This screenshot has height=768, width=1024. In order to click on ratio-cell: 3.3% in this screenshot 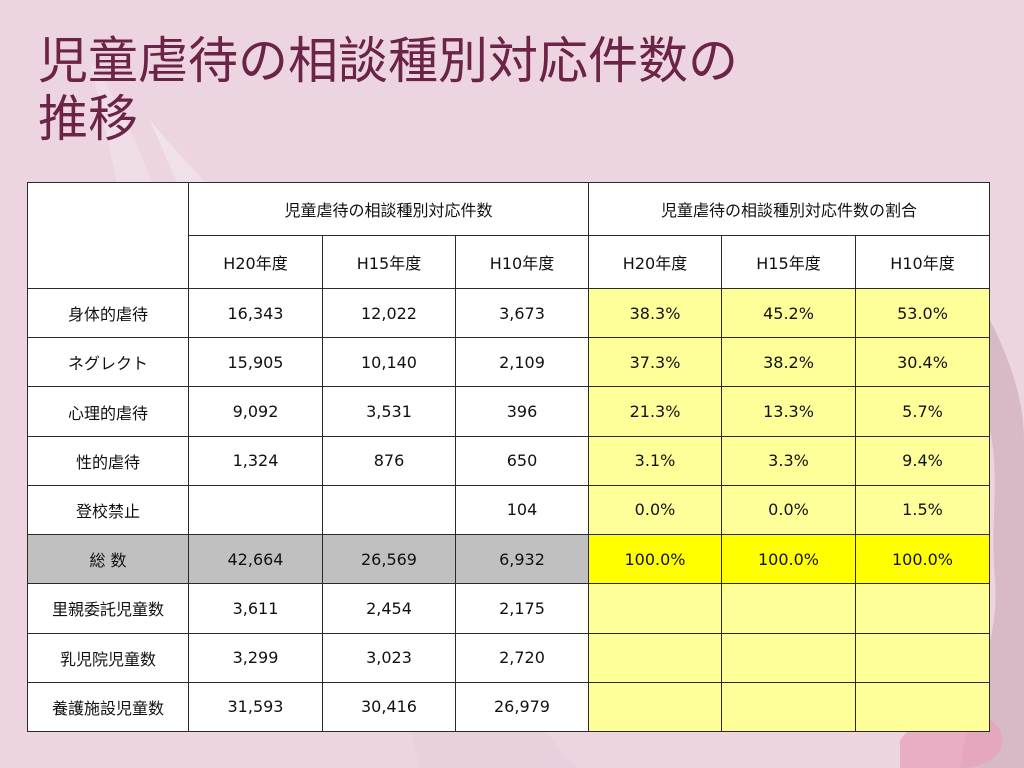, I will do `click(788, 460)`.